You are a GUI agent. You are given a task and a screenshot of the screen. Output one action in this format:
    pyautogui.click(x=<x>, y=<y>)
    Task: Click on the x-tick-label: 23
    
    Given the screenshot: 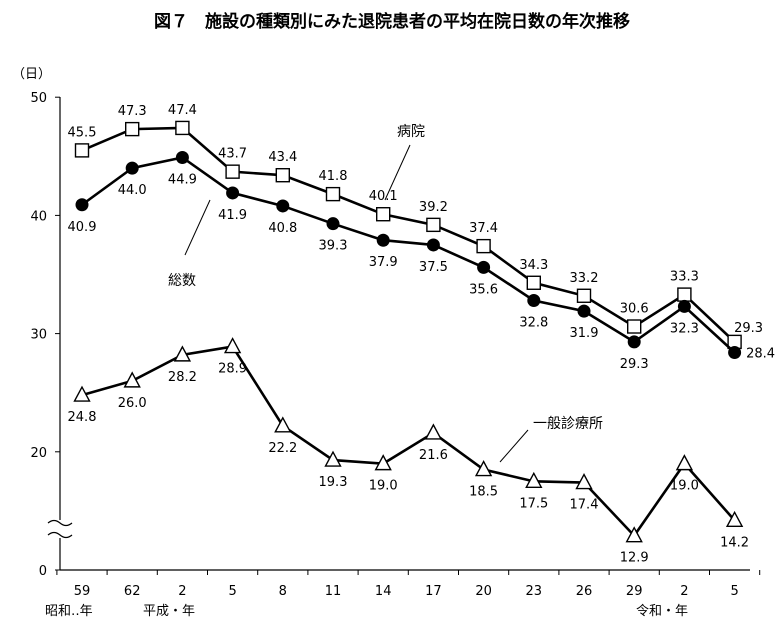 What is the action you would take?
    pyautogui.click(x=534, y=591)
    